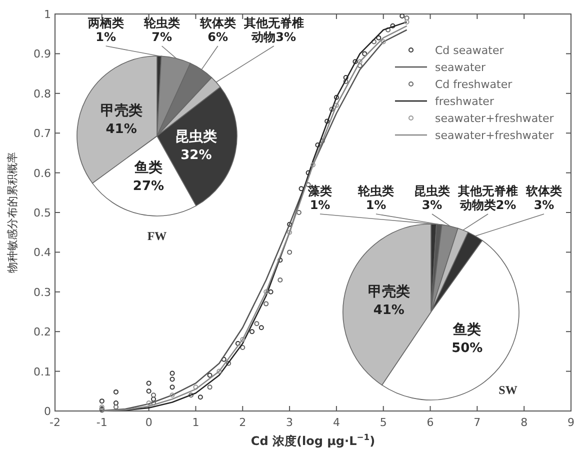 This screenshot has height=452, width=580. What do you see at coordinates (42, 93) in the screenshot?
I see `y-tick-label: 0.8` at bounding box center [42, 93].